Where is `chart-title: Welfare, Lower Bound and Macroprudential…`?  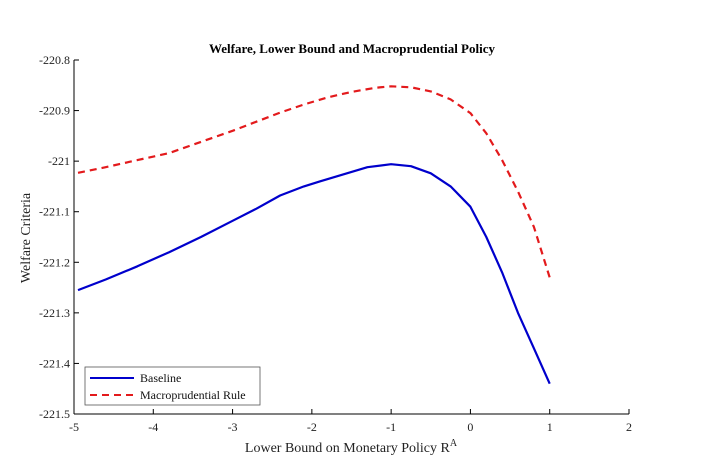 chart-title: Welfare, Lower Bound and Macroprudential… is located at coordinates (352, 48).